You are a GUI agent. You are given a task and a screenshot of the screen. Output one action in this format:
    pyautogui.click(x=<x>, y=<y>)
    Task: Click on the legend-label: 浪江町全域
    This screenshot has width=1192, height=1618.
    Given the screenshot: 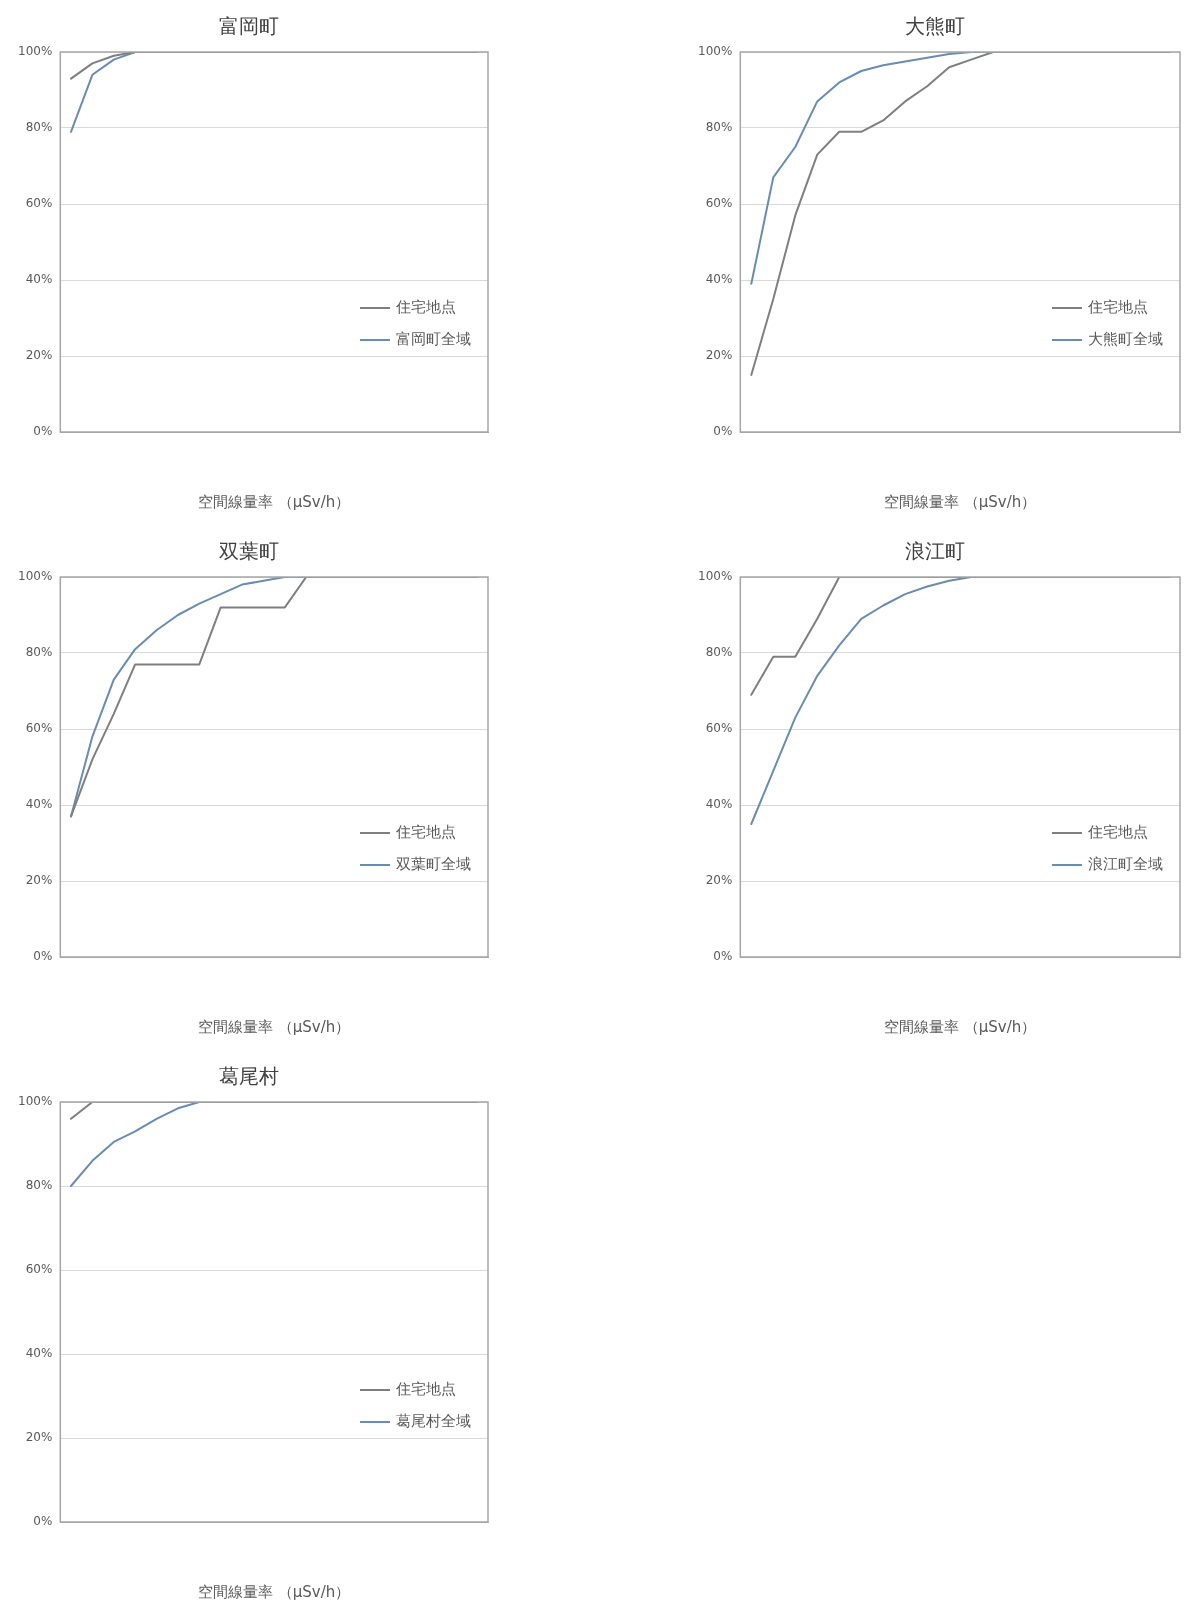 What is the action you would take?
    pyautogui.click(x=1125, y=863)
    